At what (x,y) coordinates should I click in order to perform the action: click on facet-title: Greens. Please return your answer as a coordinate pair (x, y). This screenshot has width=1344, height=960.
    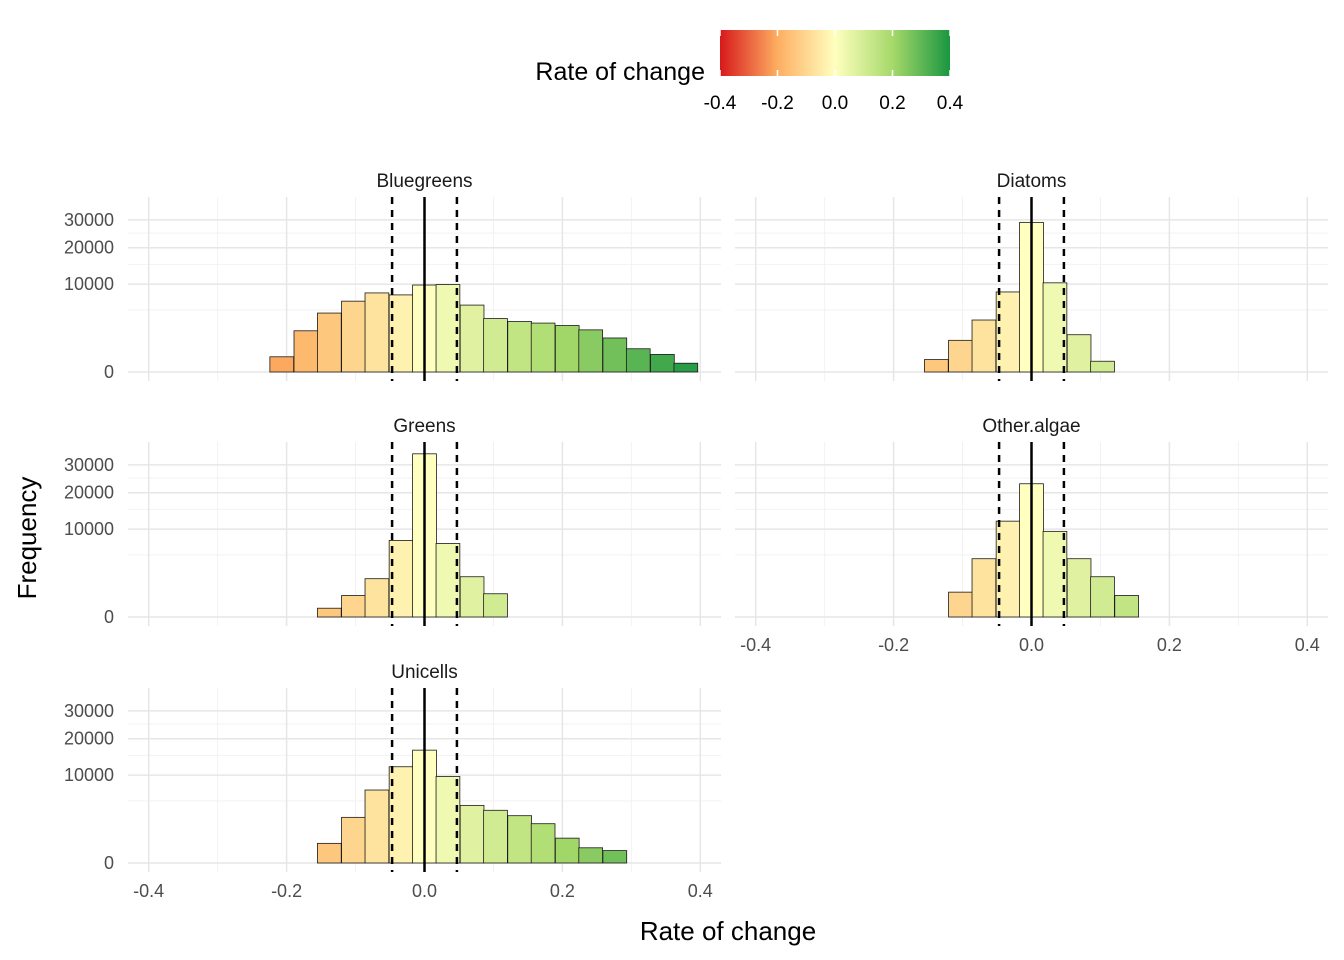
    Looking at the image, I should click on (424, 426).